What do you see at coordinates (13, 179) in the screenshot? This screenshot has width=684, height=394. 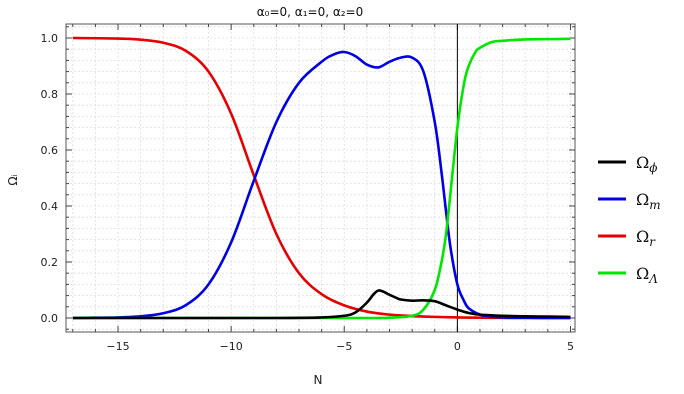 I see `y-axis-label: Ωᵢ` at bounding box center [13, 179].